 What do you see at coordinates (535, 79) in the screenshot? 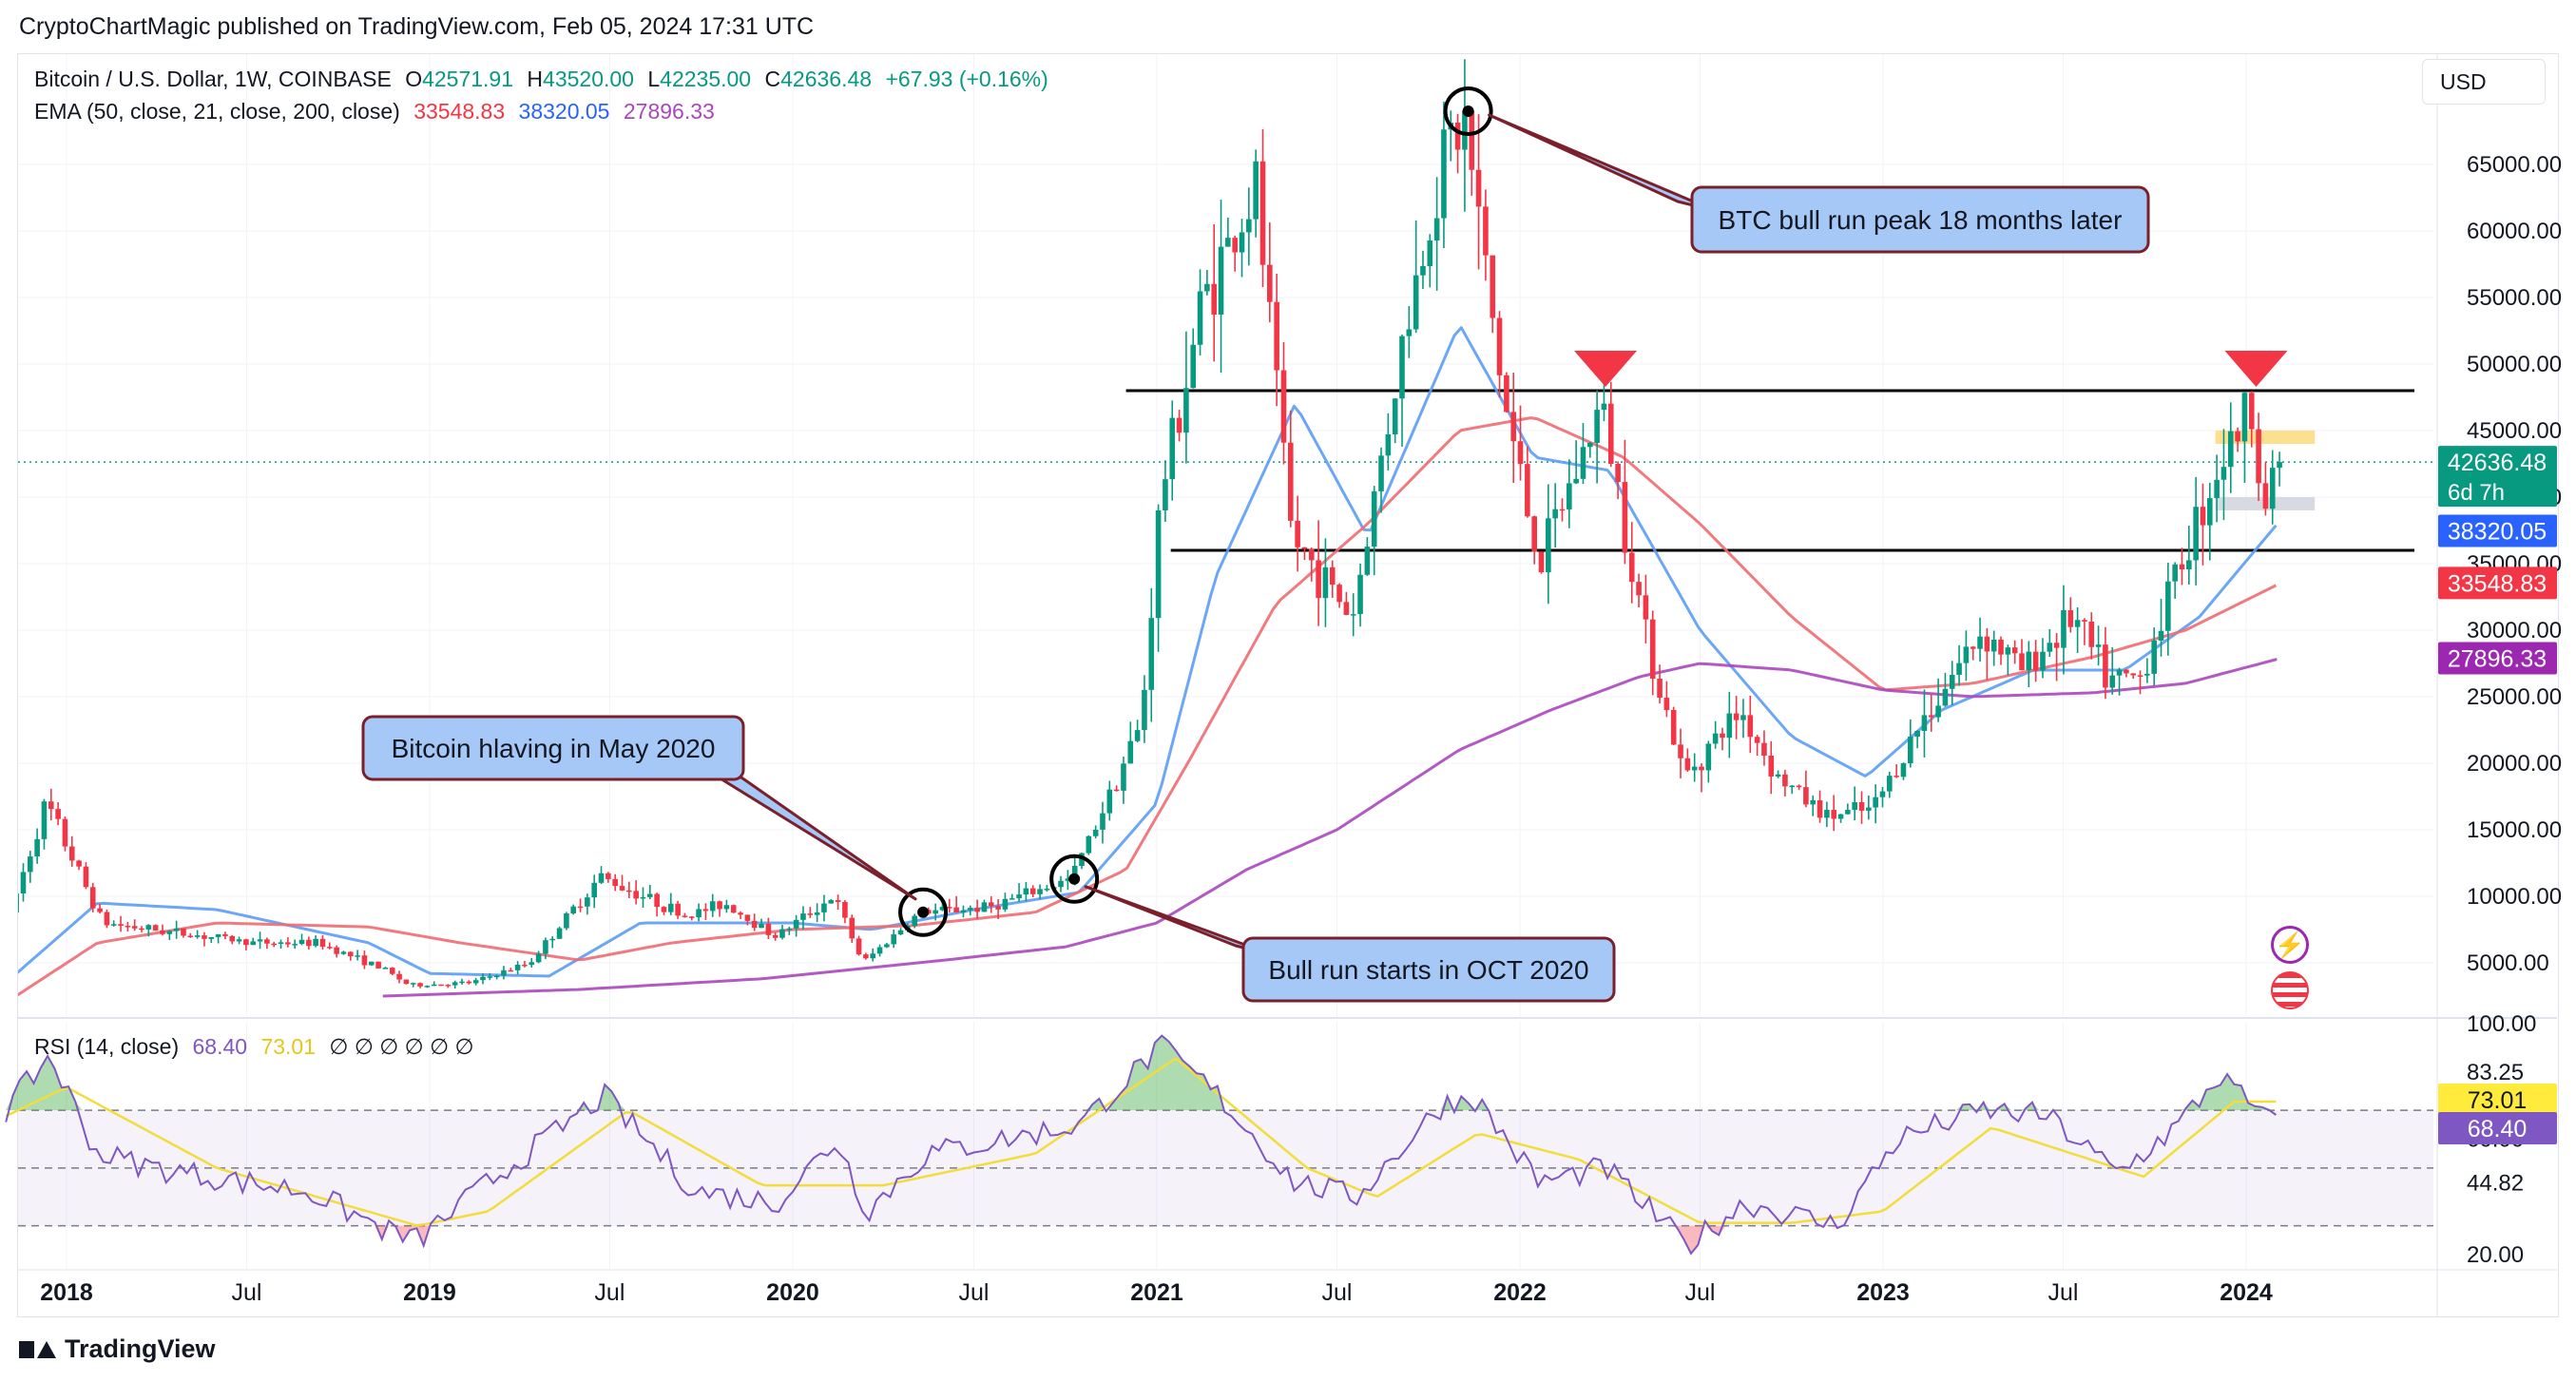
I see `high-label: H` at bounding box center [535, 79].